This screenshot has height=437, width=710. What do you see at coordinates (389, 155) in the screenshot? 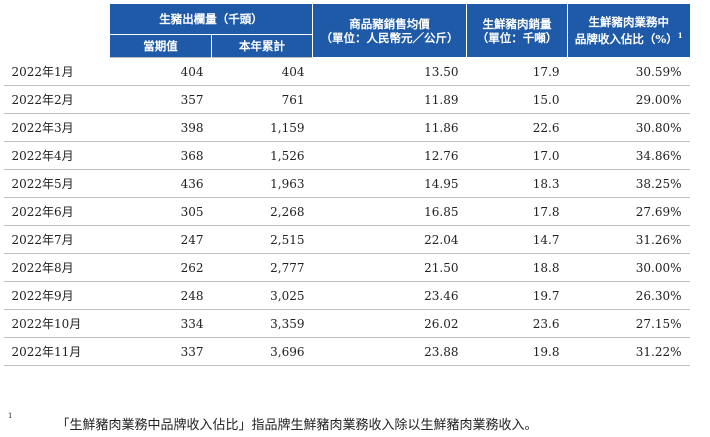
I see `row-avg-price: 12.76` at bounding box center [389, 155].